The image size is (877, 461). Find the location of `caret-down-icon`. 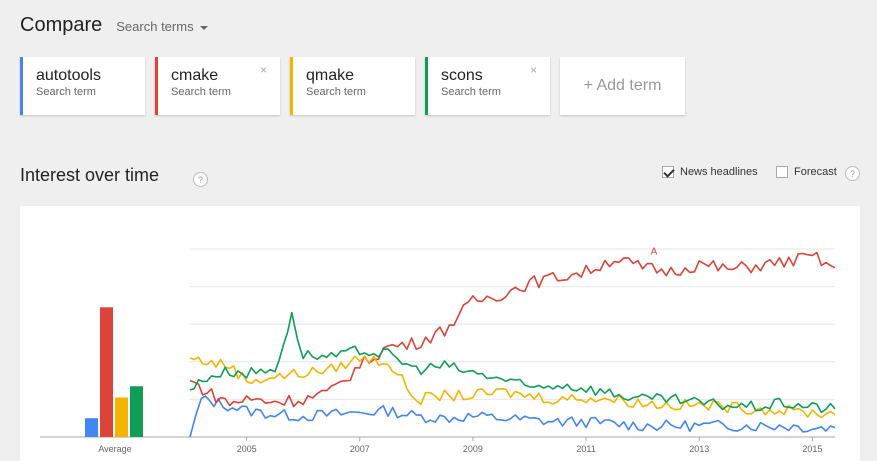

caret-down-icon is located at coordinates (203, 27).